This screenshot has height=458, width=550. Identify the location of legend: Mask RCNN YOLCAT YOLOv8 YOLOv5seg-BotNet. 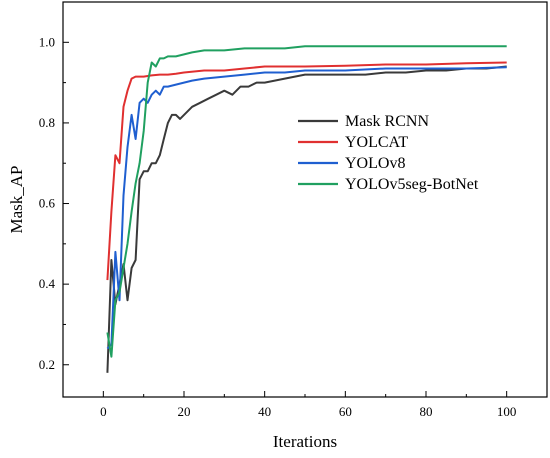
(388, 153).